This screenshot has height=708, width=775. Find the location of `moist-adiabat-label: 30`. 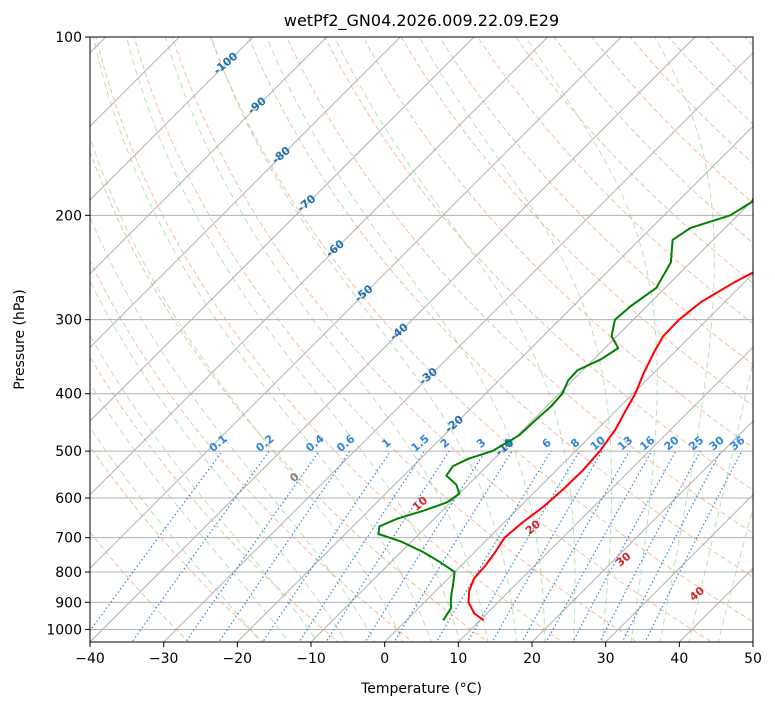

moist-adiabat-label: 30 is located at coordinates (623, 559).